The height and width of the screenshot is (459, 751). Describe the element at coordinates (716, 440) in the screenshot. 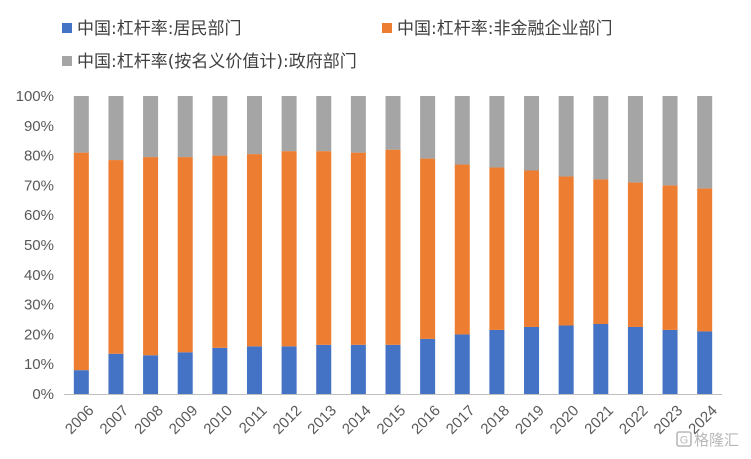

I see `watermark-text: 格隆汇` at that location.